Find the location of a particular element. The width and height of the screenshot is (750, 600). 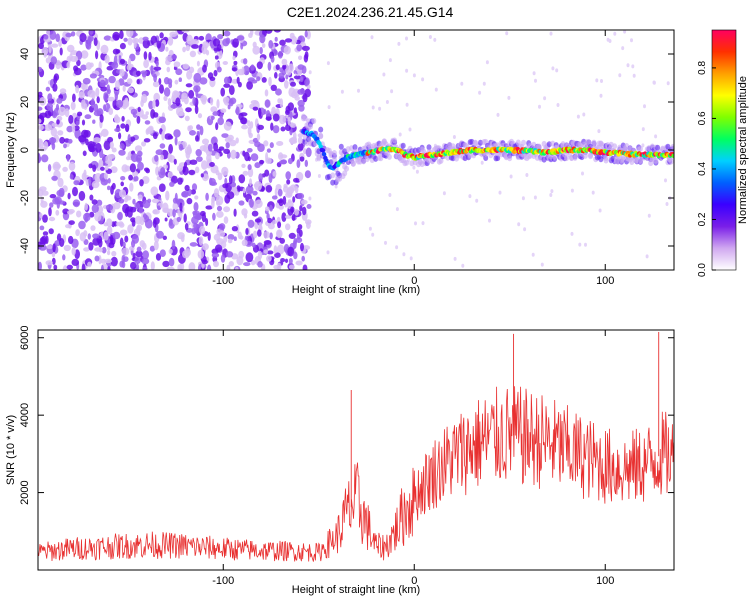

colorbar-tick-label: 0.6 is located at coordinates (702, 118).